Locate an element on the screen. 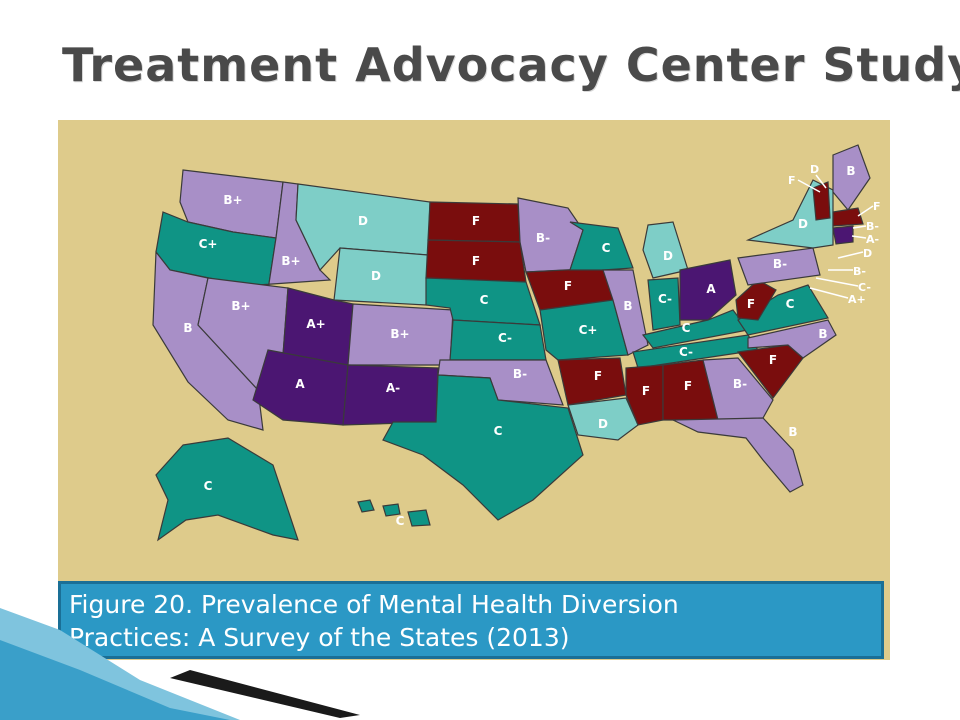 This screenshot has width=960, height=720. label-ca: B is located at coordinates (187, 328).